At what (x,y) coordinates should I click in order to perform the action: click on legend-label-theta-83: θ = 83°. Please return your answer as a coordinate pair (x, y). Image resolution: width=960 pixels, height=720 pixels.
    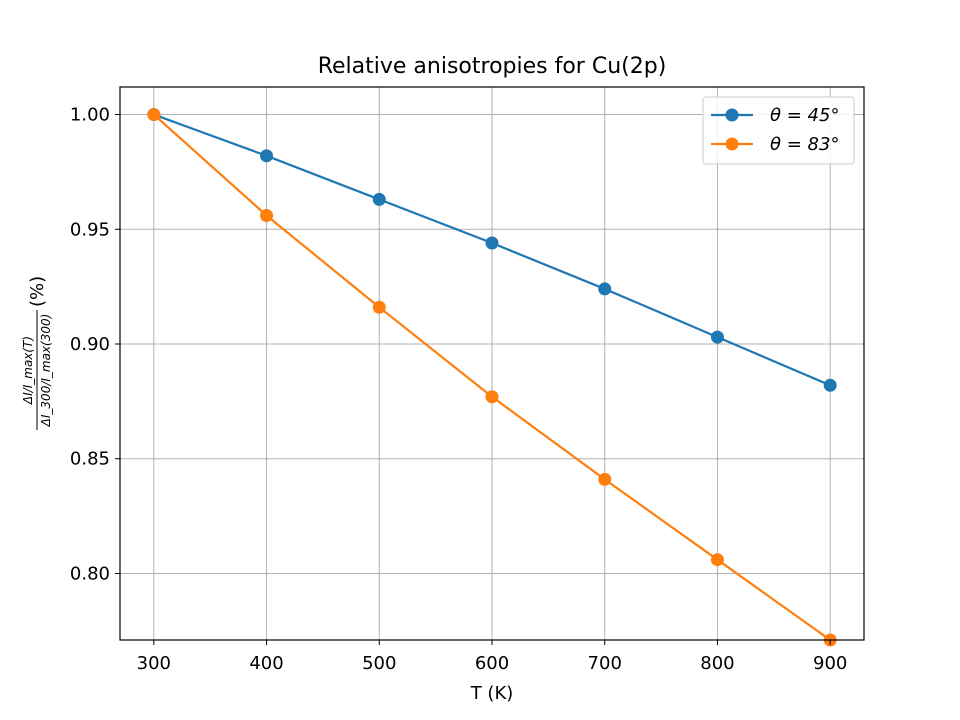
    Looking at the image, I should click on (804, 144).